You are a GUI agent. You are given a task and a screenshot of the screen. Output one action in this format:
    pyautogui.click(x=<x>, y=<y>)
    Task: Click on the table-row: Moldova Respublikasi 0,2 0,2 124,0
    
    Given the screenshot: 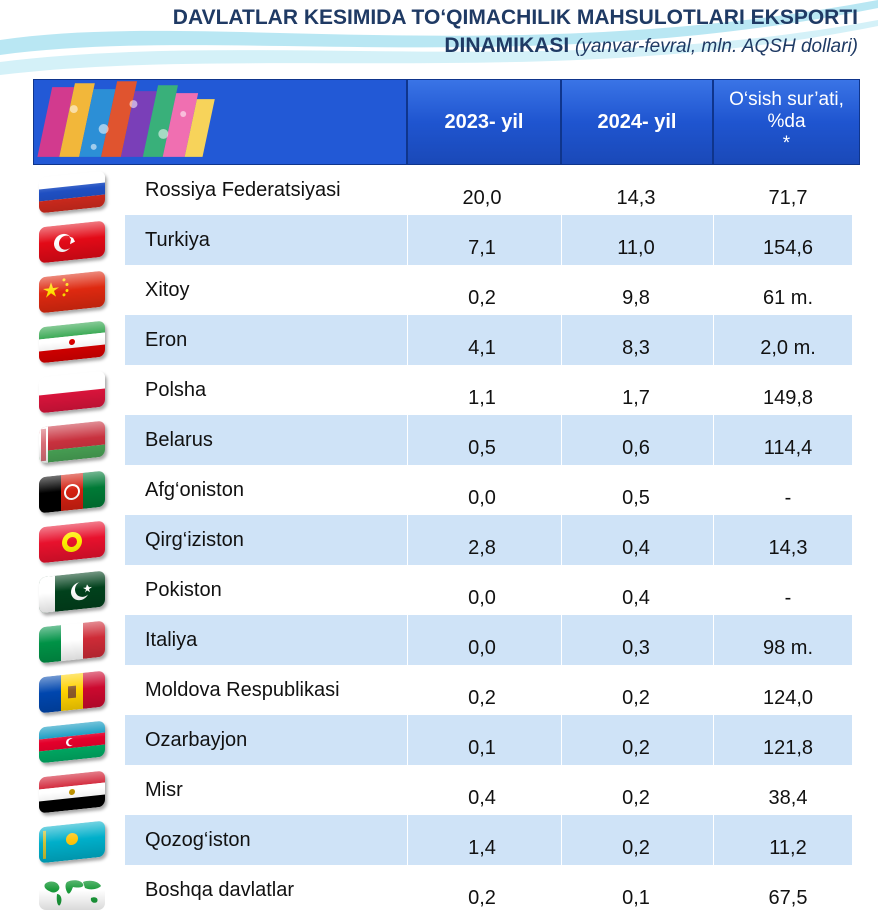 What is the action you would take?
    pyautogui.click(x=446, y=690)
    